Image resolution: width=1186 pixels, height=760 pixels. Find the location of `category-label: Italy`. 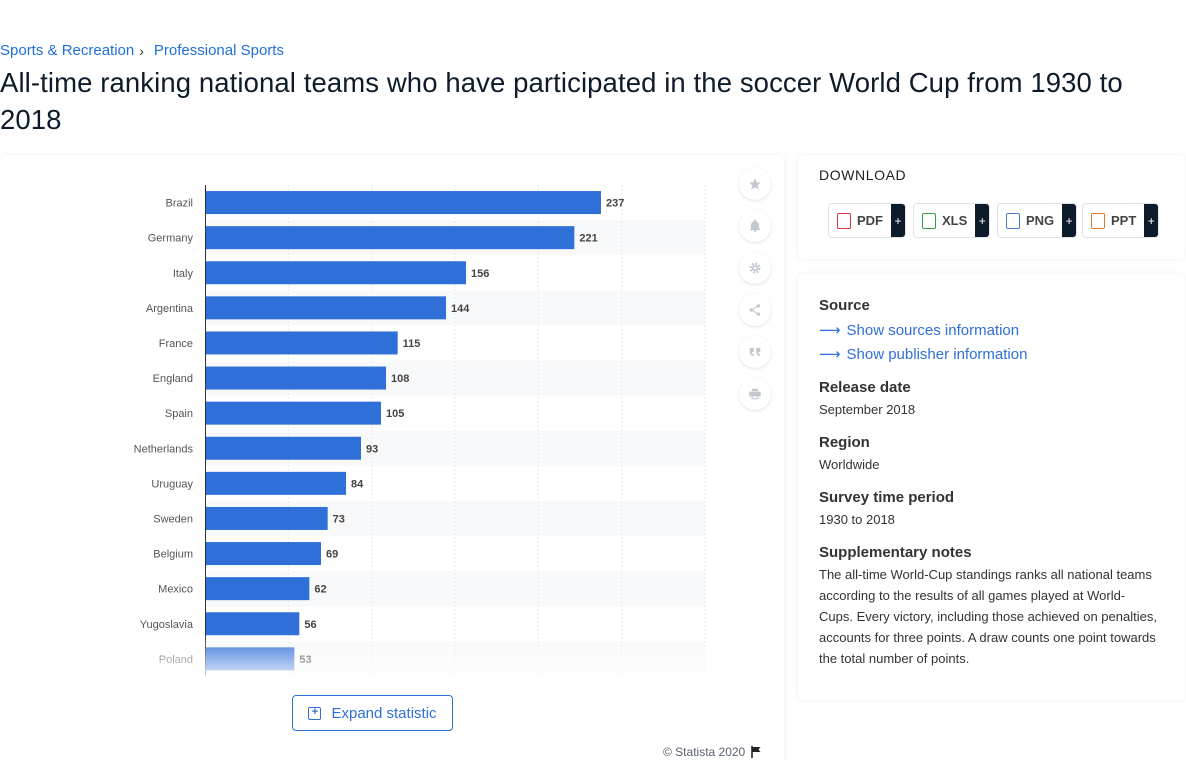

category-label: Italy is located at coordinates (183, 274).